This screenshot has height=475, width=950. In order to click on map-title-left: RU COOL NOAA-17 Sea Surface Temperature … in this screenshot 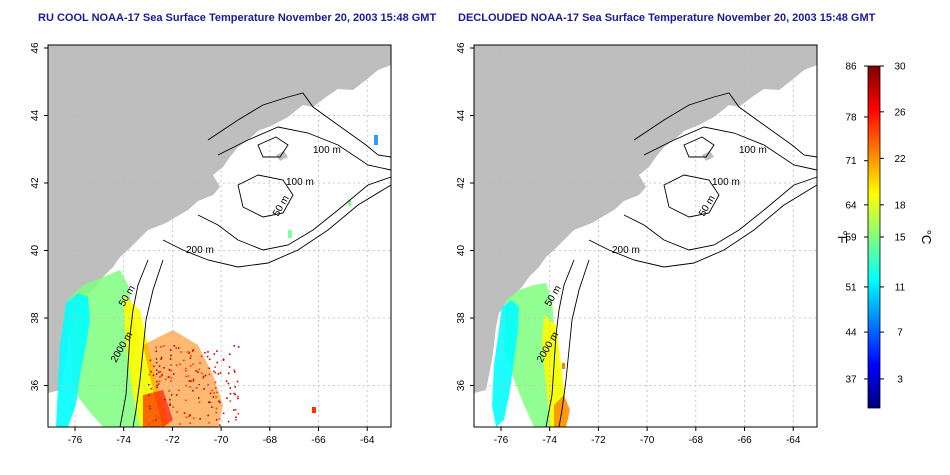, I will do `click(237, 18)`.